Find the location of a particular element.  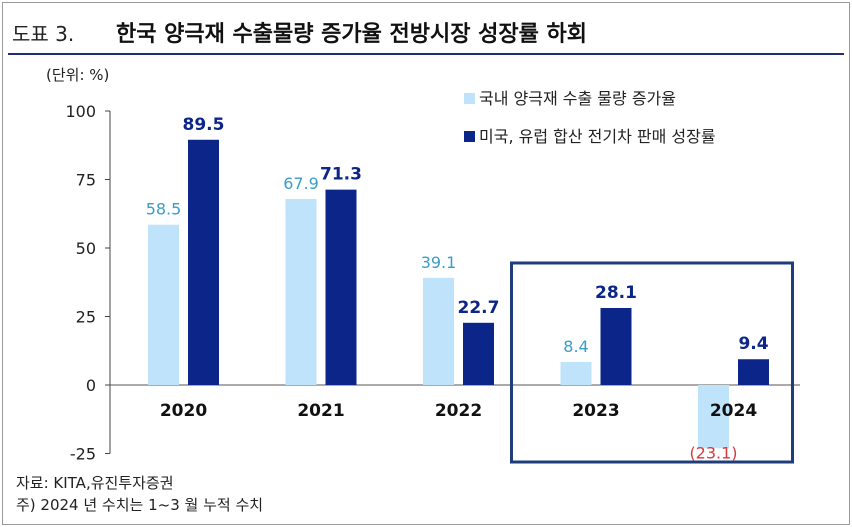

x-tick-label-2024: 2024 is located at coordinates (733, 411).